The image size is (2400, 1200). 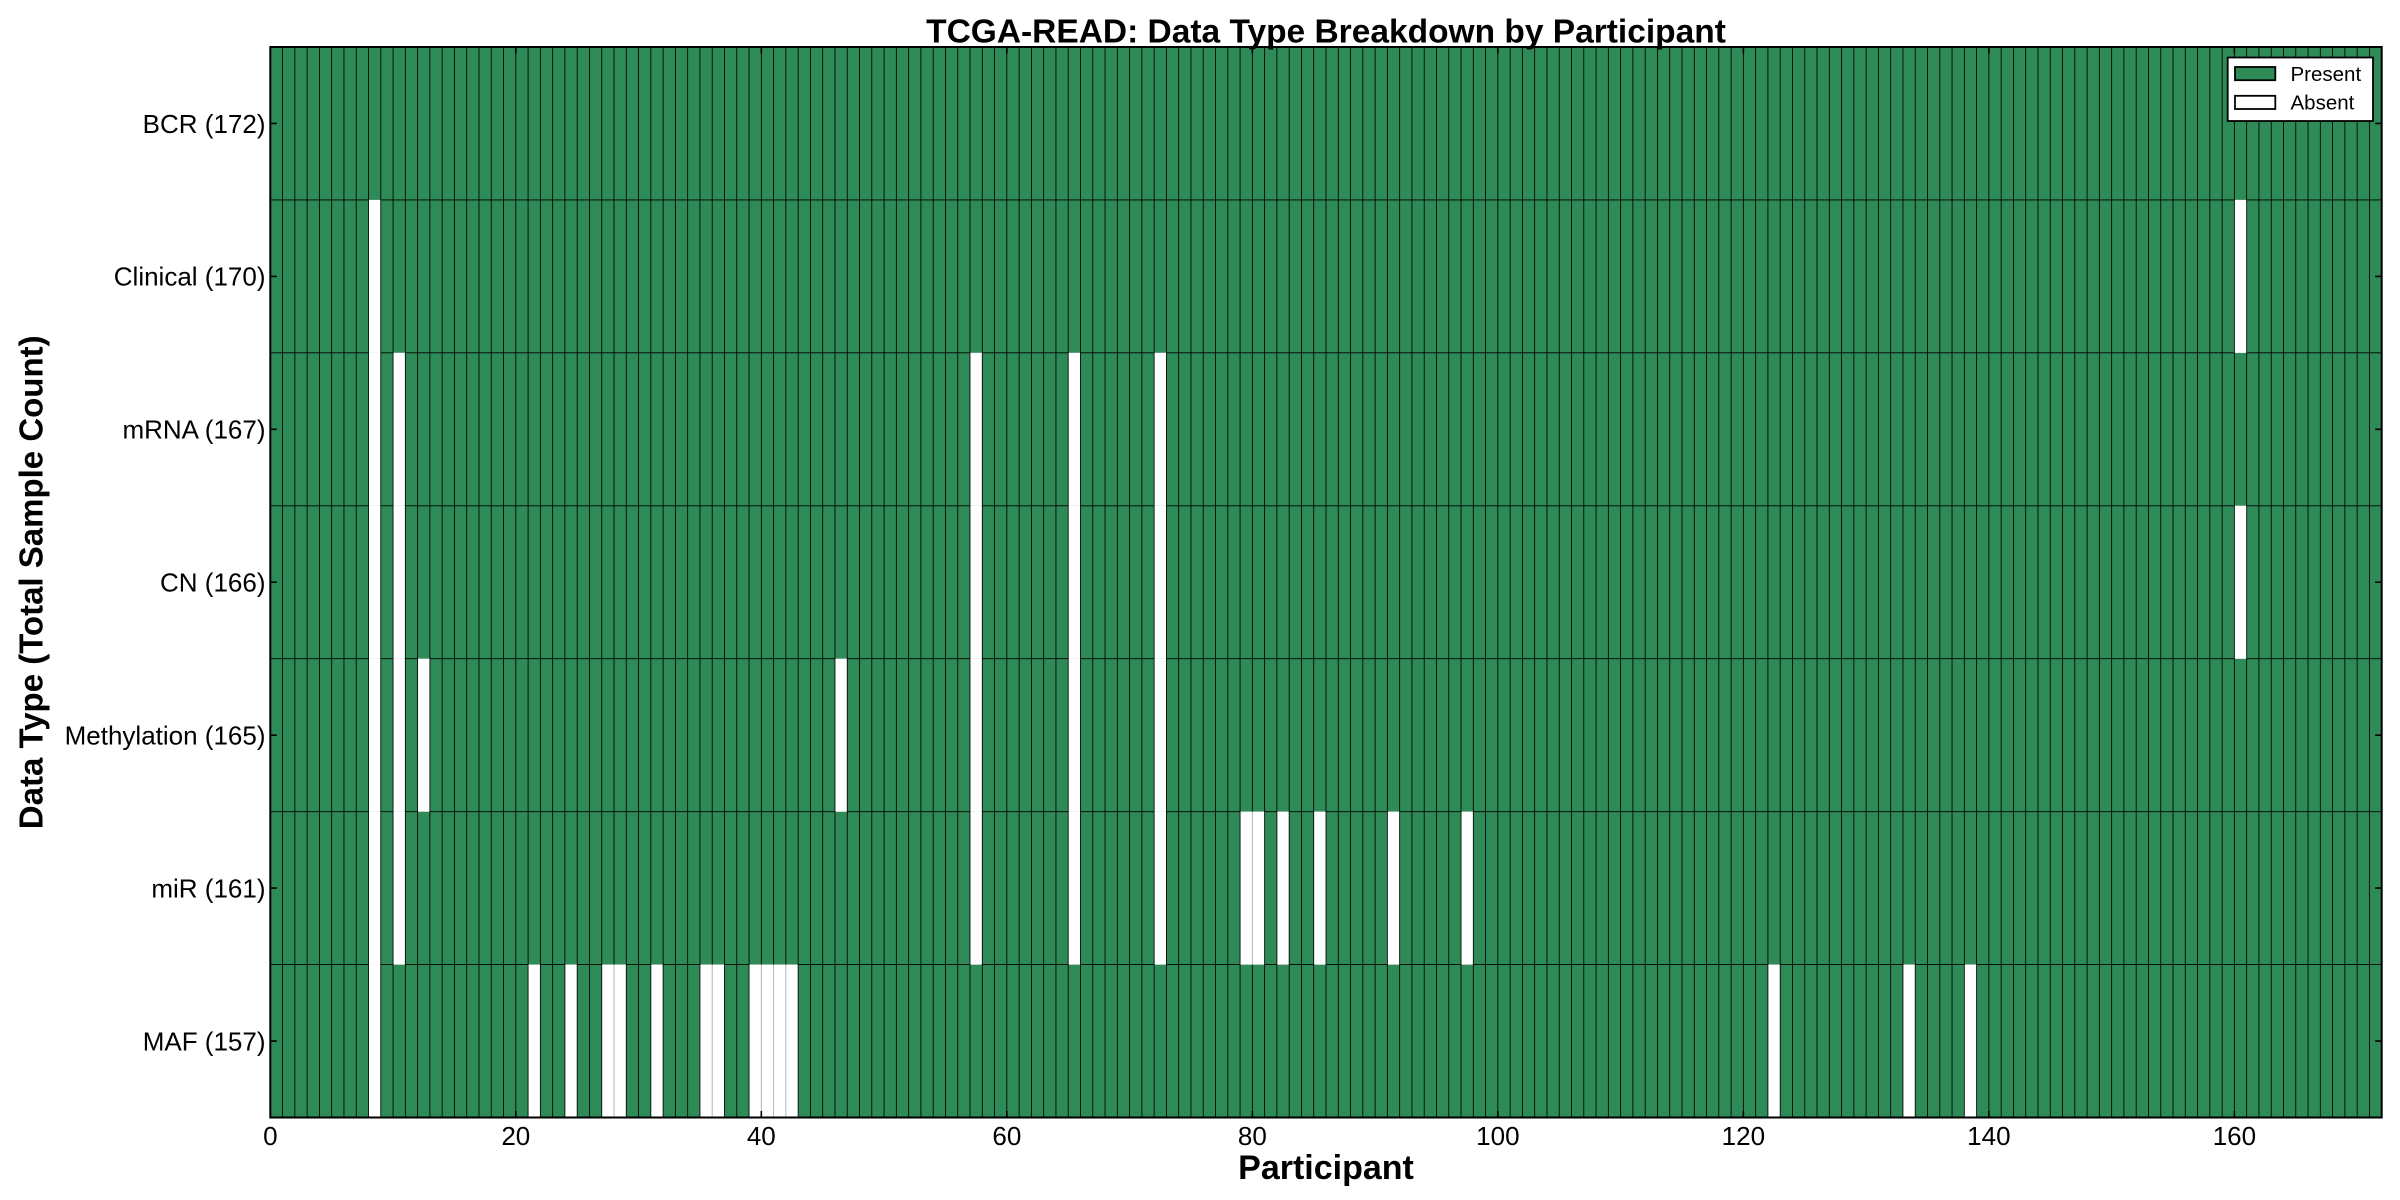 What do you see at coordinates (1497, 1136) in the screenshot?
I see `svg-text: 100` at bounding box center [1497, 1136].